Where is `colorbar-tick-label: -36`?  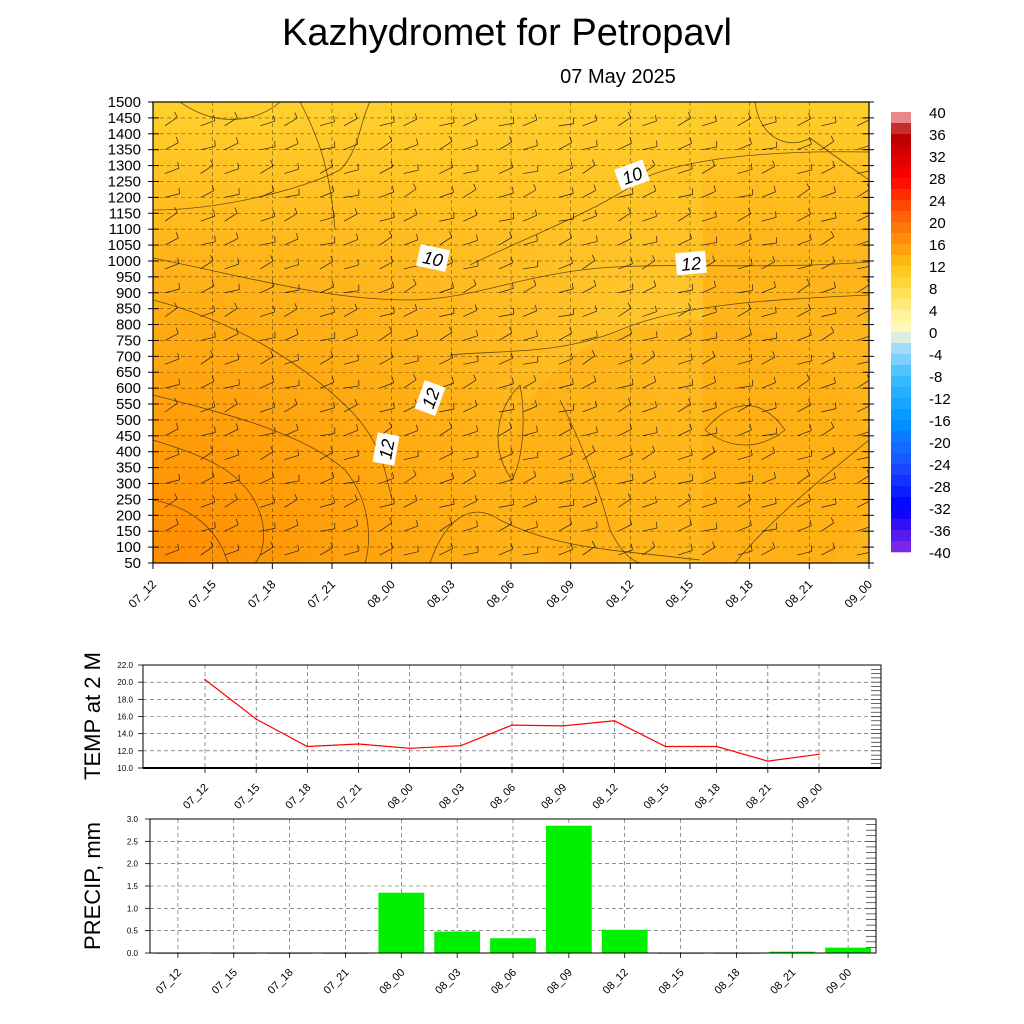 colorbar-tick-label: -36 is located at coordinates (940, 531).